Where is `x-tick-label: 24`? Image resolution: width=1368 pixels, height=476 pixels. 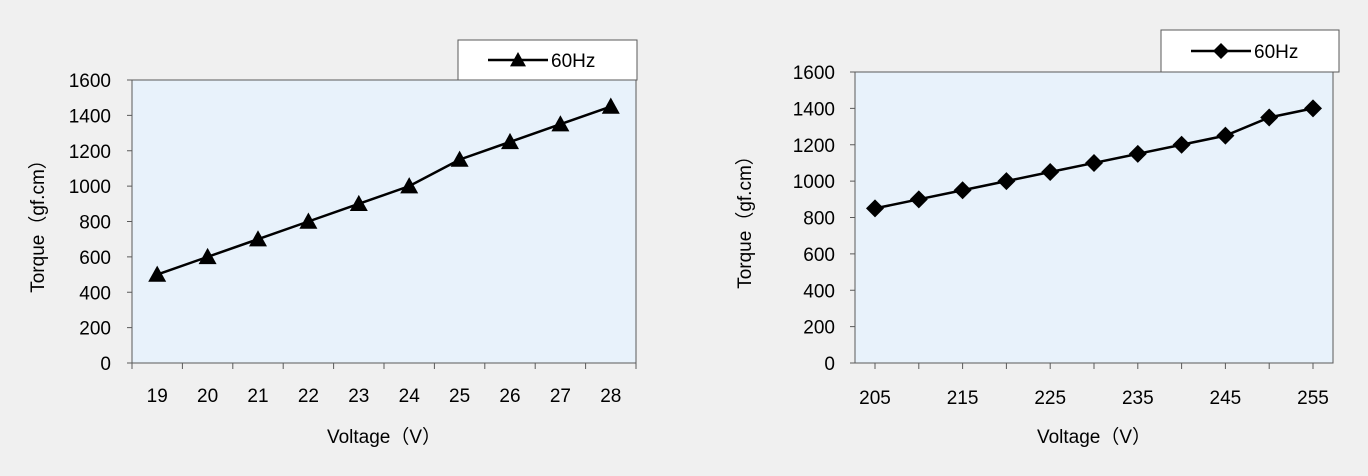
x-tick-label: 24 is located at coordinates (410, 396).